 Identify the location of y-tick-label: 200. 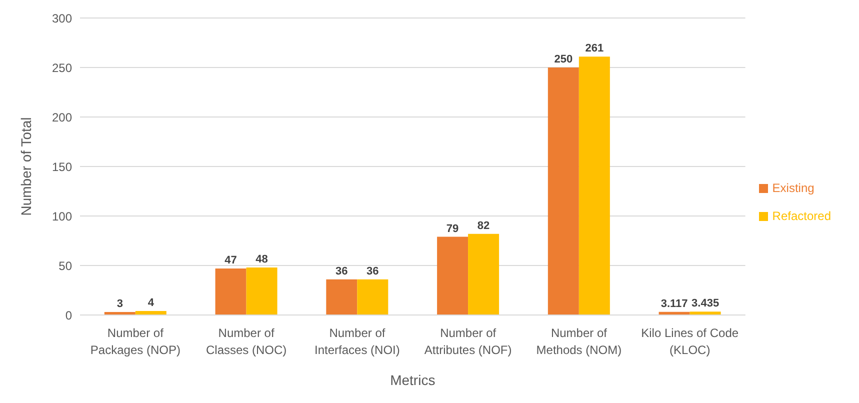
(62, 117).